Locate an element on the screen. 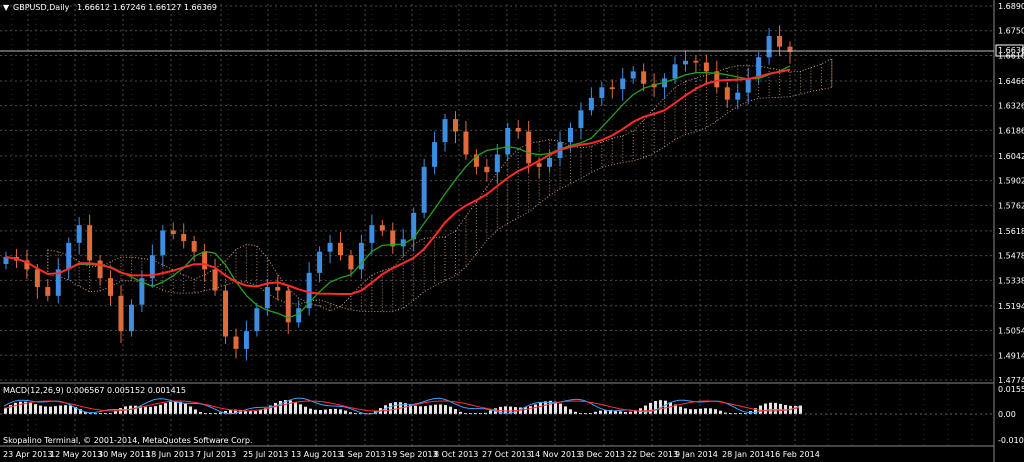 This screenshot has width=1024, height=462. price-tick-label: 1.60420 is located at coordinates (1011, 156).